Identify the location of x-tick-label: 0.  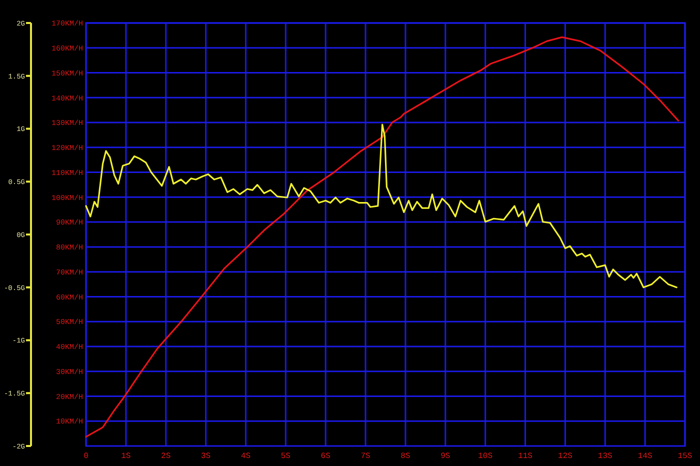
(86, 456).